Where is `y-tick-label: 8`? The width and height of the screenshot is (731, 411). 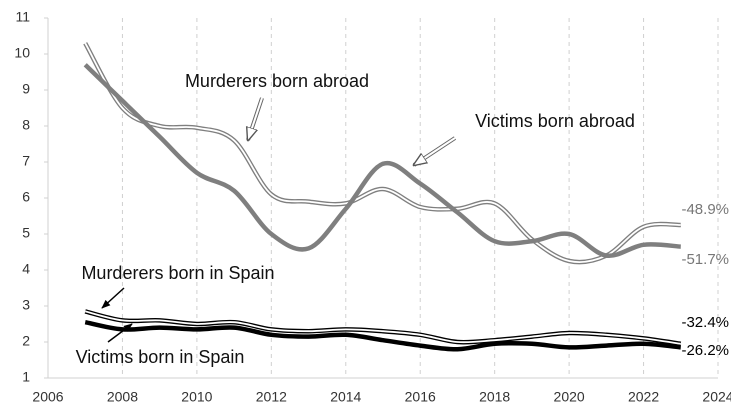
y-tick-label: 8 is located at coordinates (26, 125).